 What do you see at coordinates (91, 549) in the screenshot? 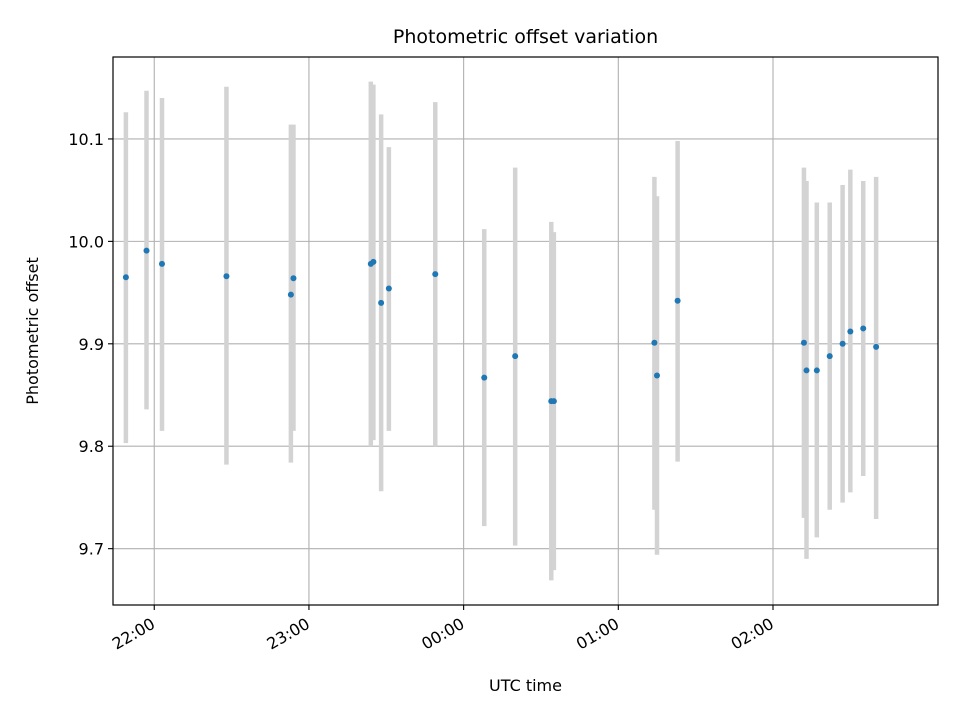
I see `y-tick-label: 9.7` at bounding box center [91, 549].